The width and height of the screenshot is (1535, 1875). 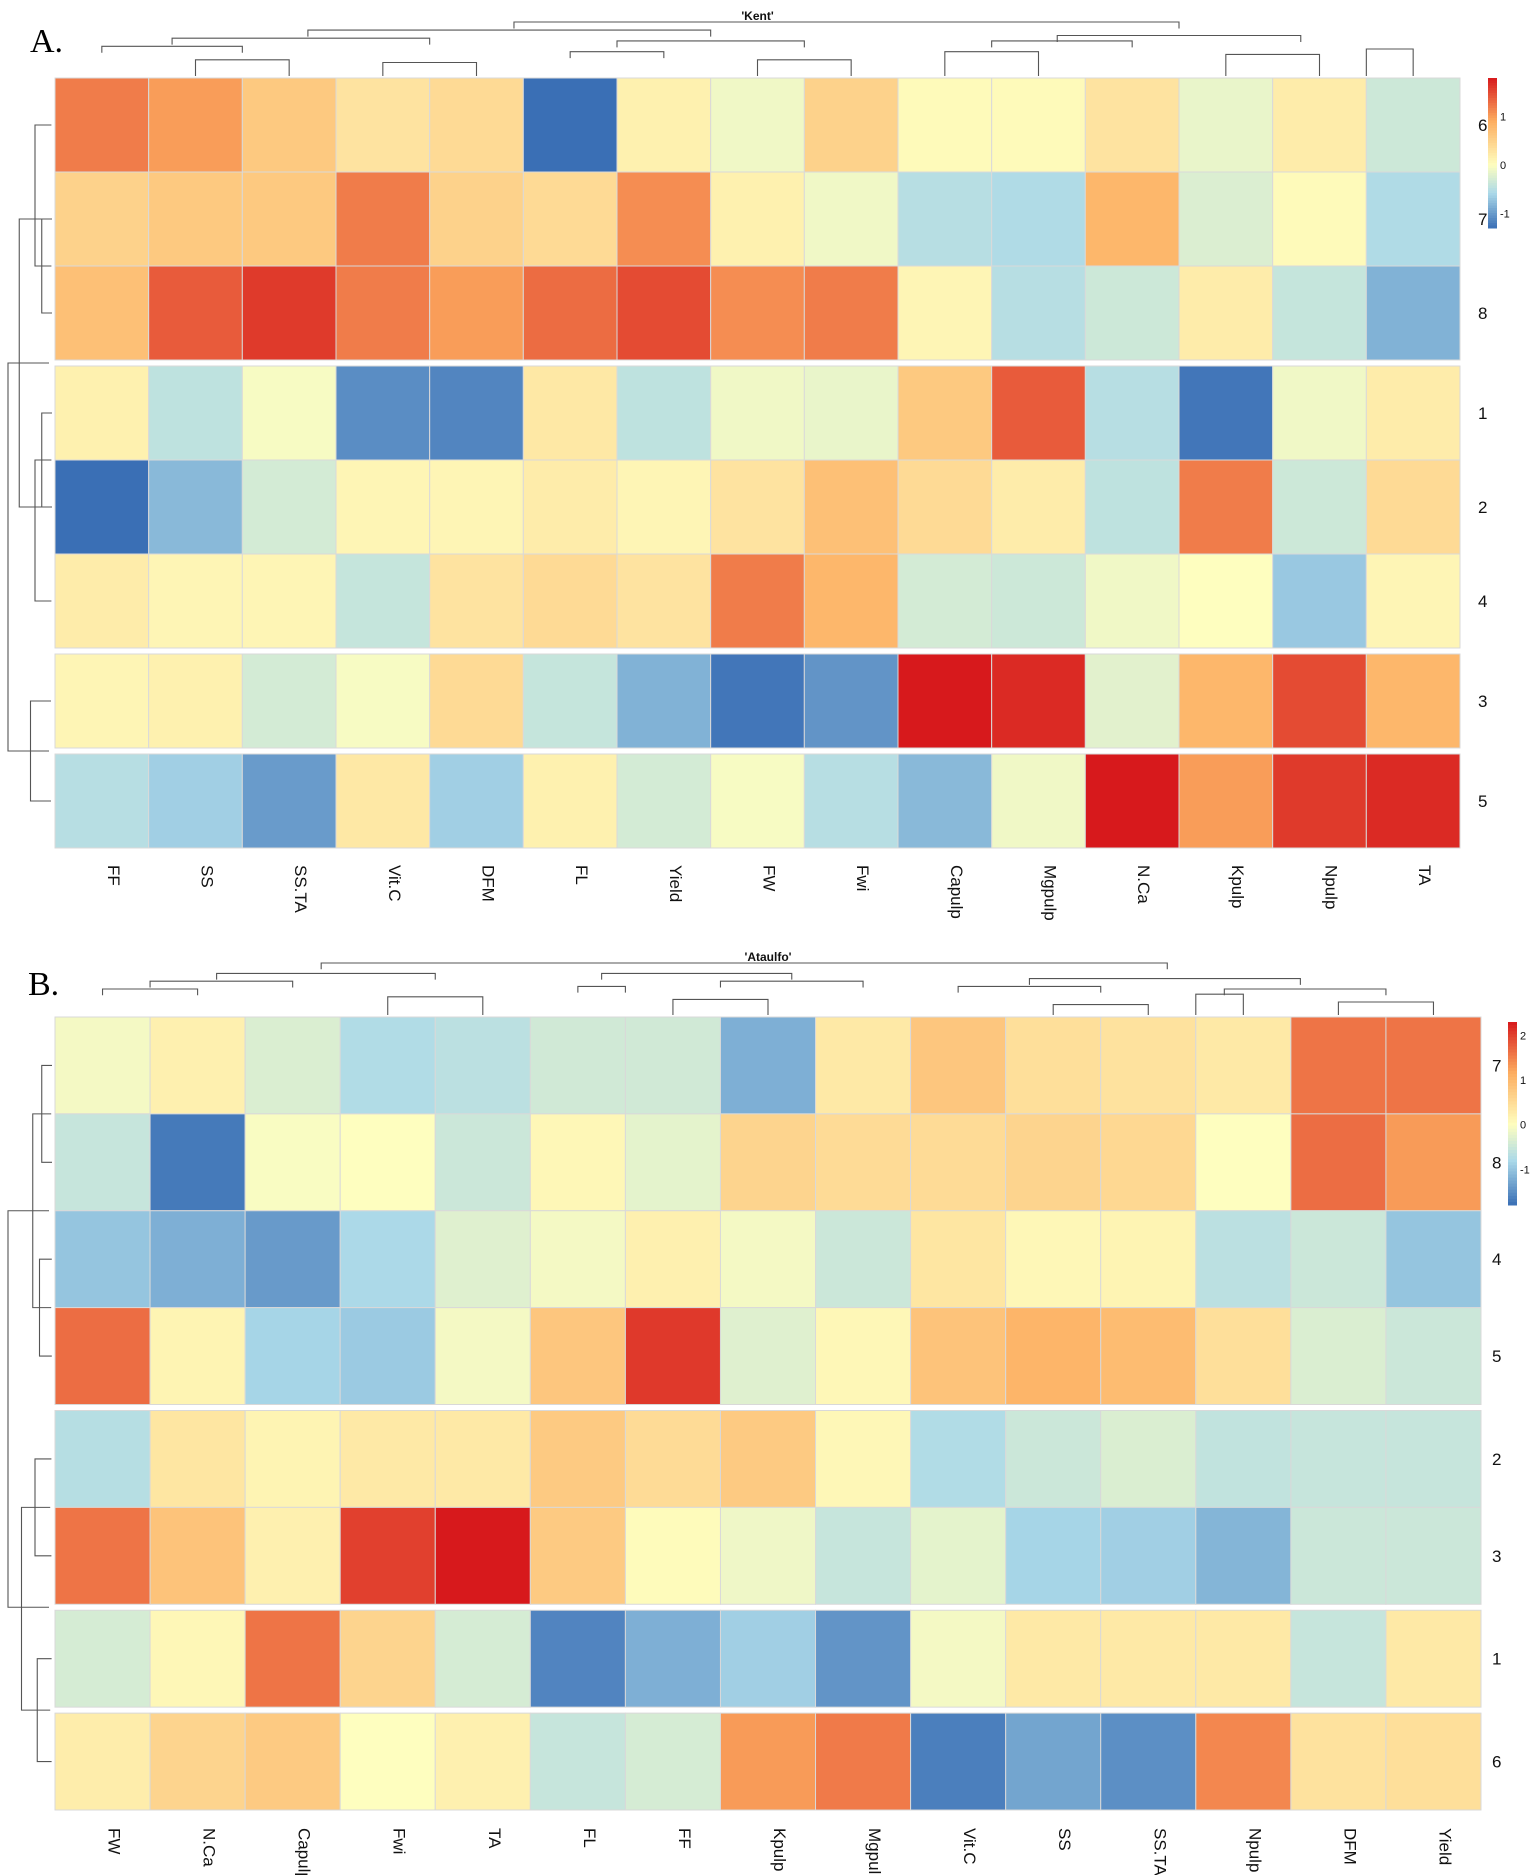 I want to click on legend-tick-label: -1, so click(x=1505, y=215).